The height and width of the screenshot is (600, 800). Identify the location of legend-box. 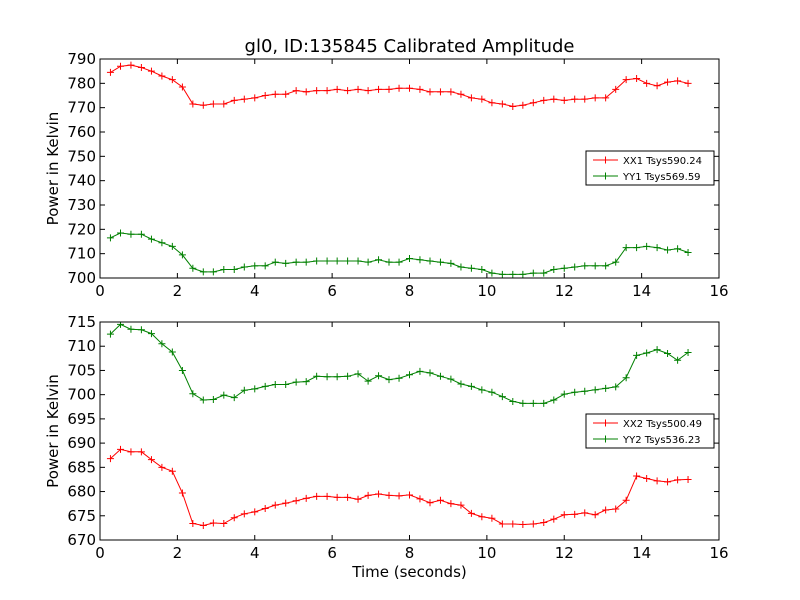
(650, 168).